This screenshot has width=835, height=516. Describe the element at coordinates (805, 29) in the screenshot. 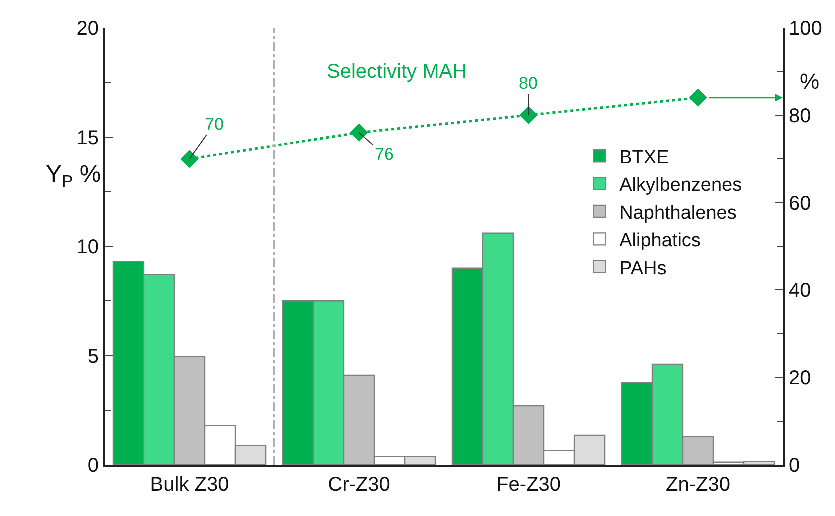

I see `y2-tick-label: 100` at that location.